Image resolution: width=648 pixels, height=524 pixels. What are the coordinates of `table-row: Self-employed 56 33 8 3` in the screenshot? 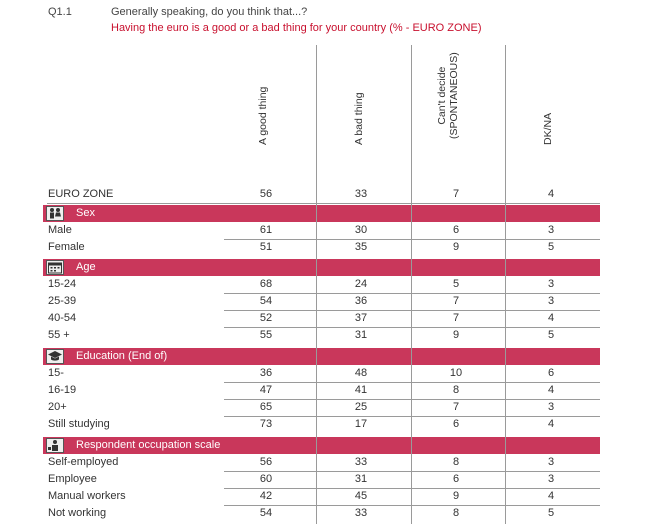 It's located at (323, 463).